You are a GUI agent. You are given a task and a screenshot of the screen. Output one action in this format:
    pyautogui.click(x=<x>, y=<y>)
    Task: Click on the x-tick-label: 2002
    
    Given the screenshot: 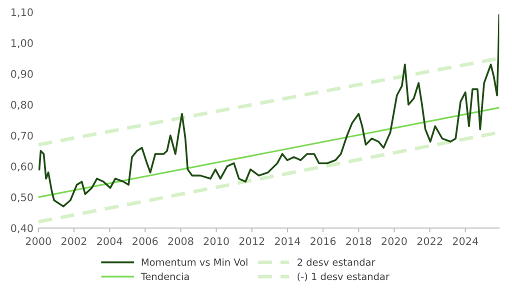 What is the action you would take?
    pyautogui.click(x=73, y=241)
    